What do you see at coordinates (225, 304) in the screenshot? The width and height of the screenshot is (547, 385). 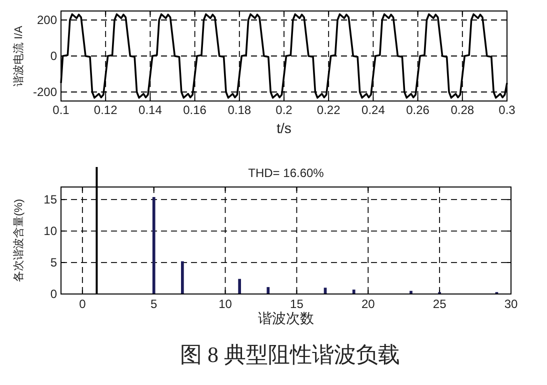 I see `x-tick-label: 10` at bounding box center [225, 304].